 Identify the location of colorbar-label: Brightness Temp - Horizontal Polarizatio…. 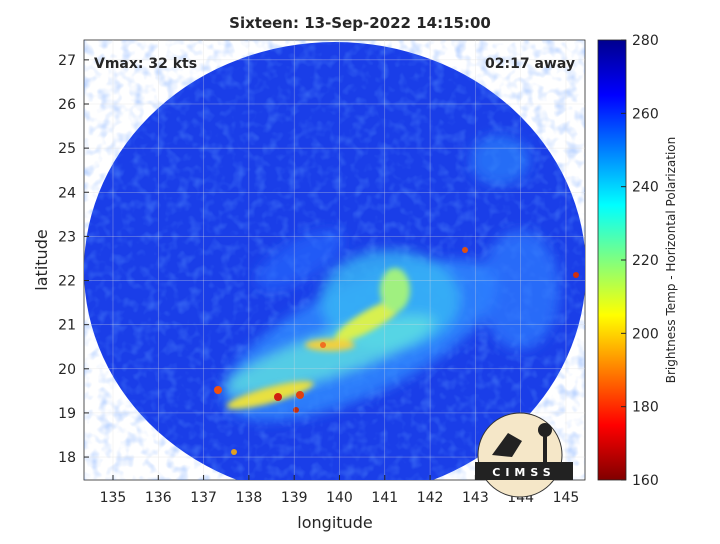
(671, 260).